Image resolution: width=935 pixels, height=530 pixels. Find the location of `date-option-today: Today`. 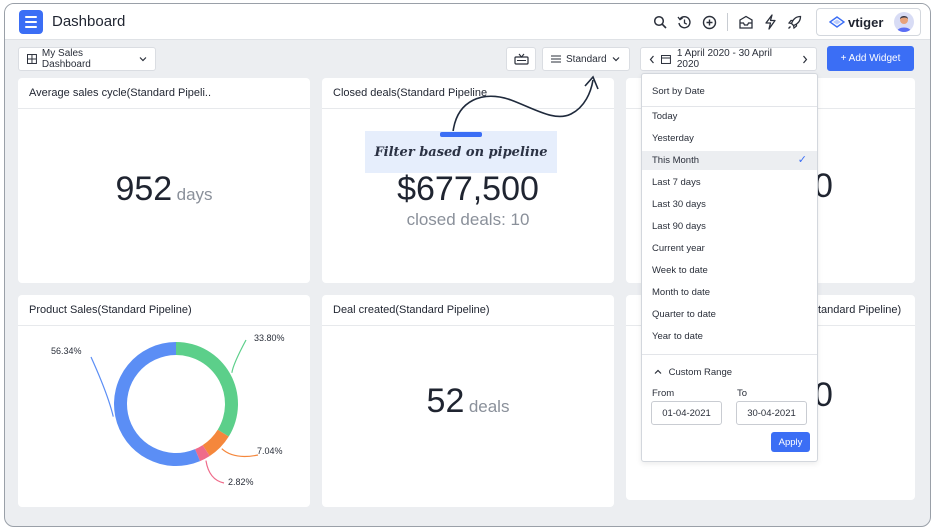

date-option-today: Today is located at coordinates (665, 116).